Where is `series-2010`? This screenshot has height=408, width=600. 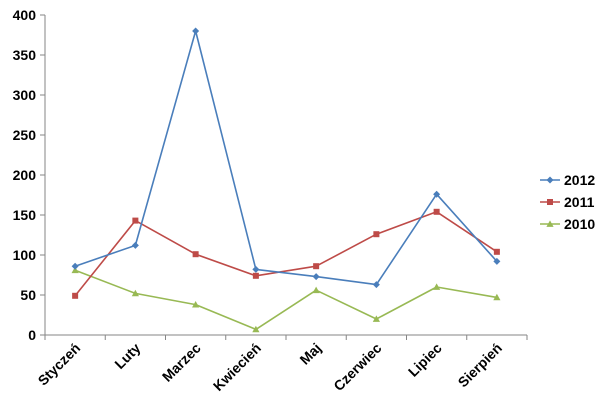 series-2010 is located at coordinates (286, 299).